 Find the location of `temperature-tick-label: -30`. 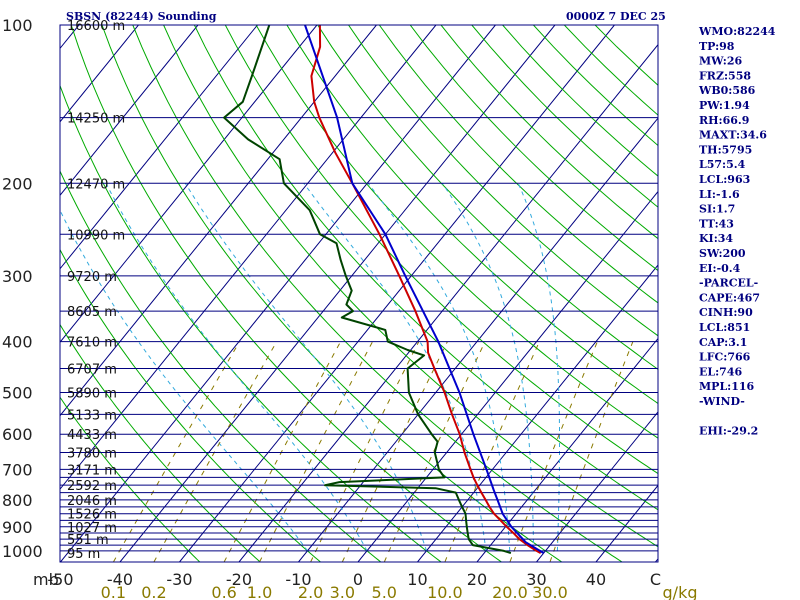

temperature-tick-label: -30 is located at coordinates (179, 579).